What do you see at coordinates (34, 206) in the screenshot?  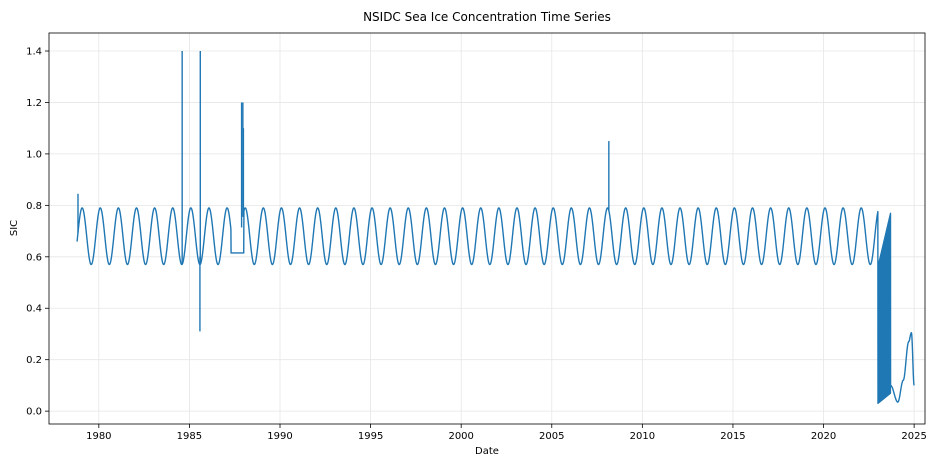 I see `y-tick-label: 0.8` at bounding box center [34, 206].